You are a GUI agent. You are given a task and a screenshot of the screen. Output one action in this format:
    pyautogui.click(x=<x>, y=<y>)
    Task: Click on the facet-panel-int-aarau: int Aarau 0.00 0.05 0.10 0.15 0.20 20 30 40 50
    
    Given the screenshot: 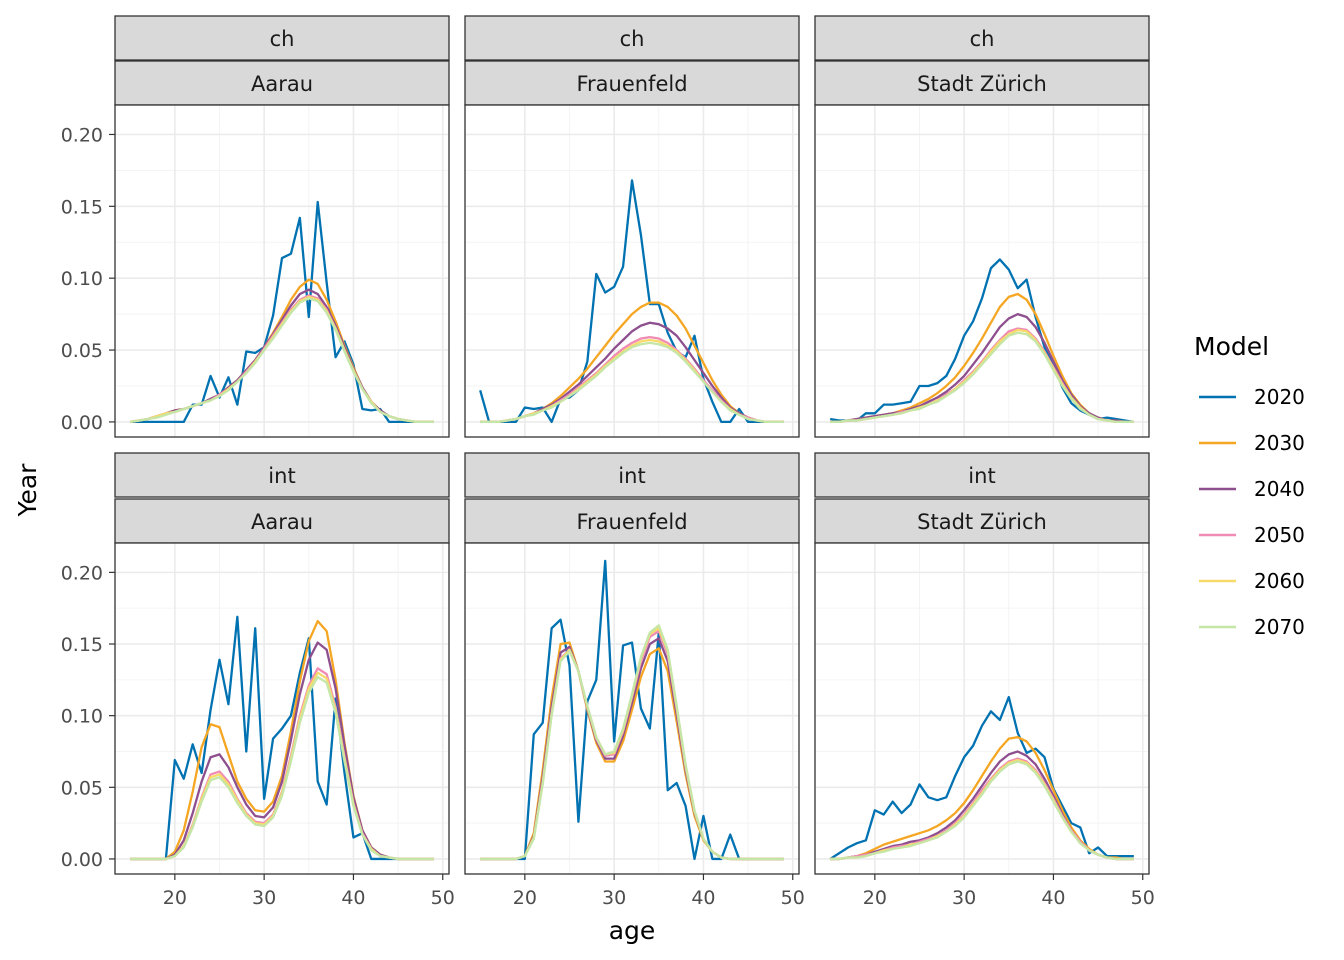 What is the action you would take?
    pyautogui.click(x=258, y=680)
    